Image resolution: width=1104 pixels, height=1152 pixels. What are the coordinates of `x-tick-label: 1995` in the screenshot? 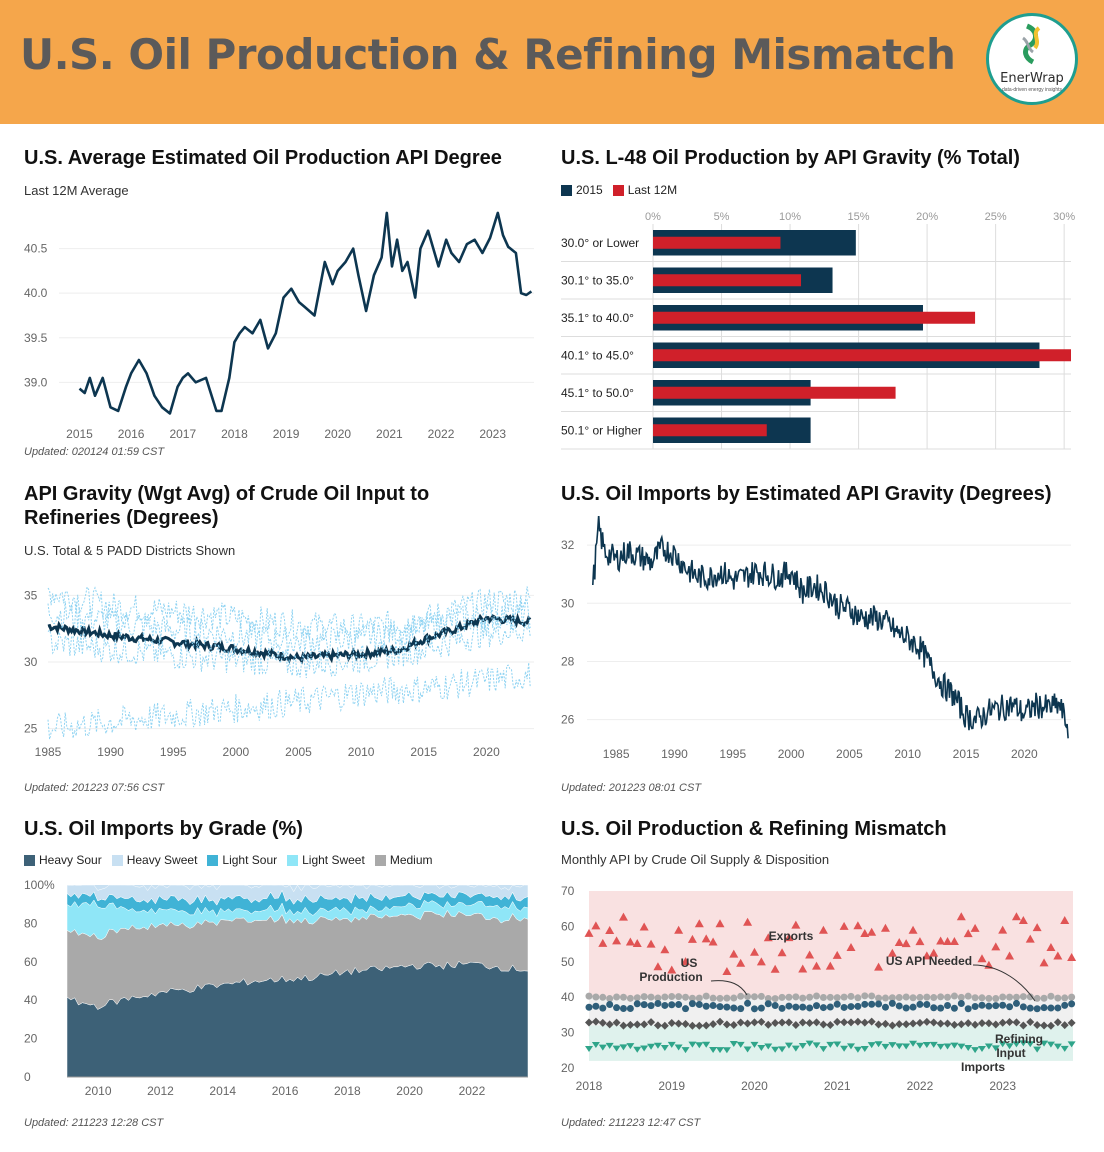 It's located at (732, 754).